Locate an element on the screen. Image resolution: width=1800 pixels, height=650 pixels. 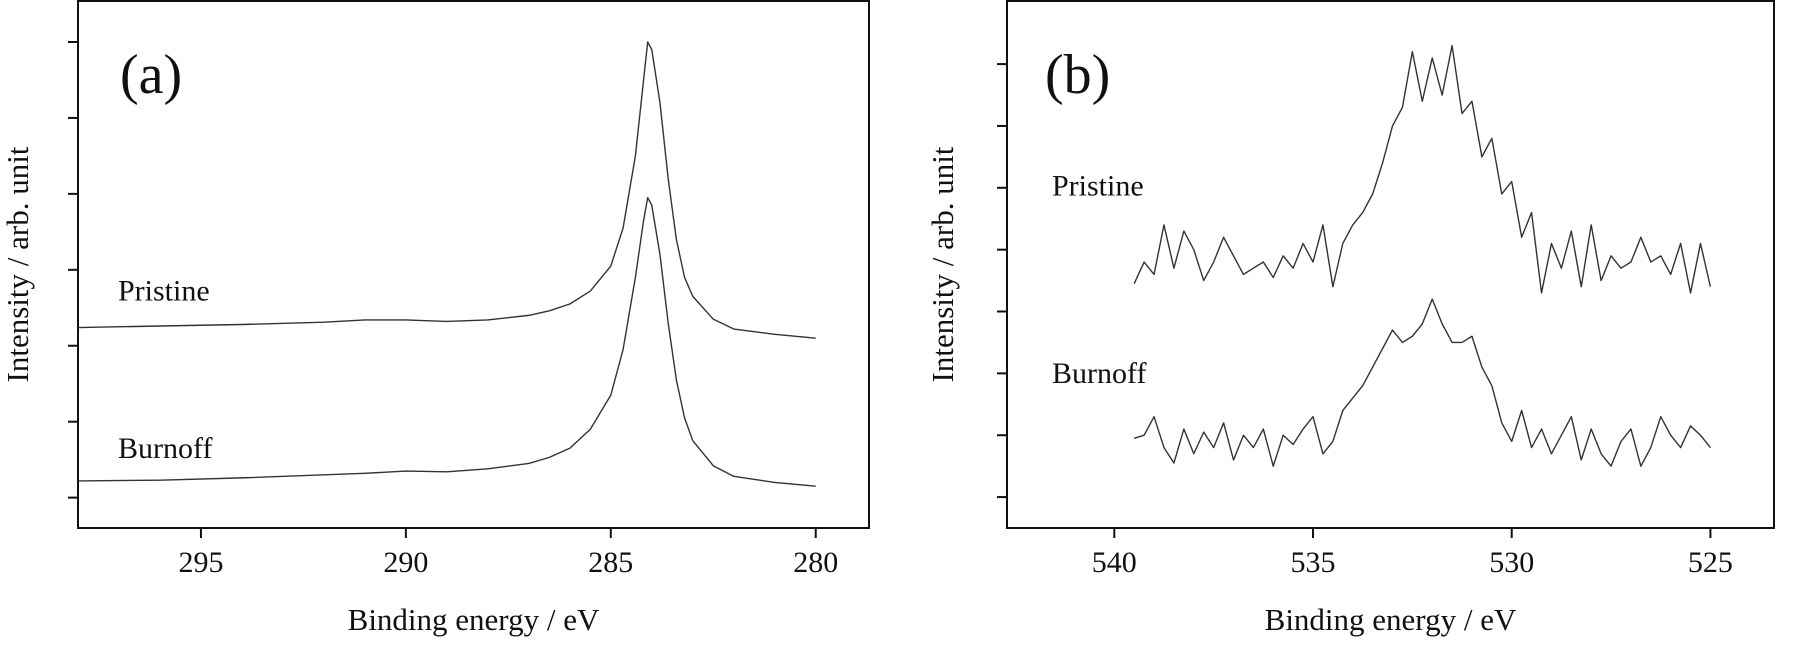
x-tick-label: 535 is located at coordinates (1313, 562).